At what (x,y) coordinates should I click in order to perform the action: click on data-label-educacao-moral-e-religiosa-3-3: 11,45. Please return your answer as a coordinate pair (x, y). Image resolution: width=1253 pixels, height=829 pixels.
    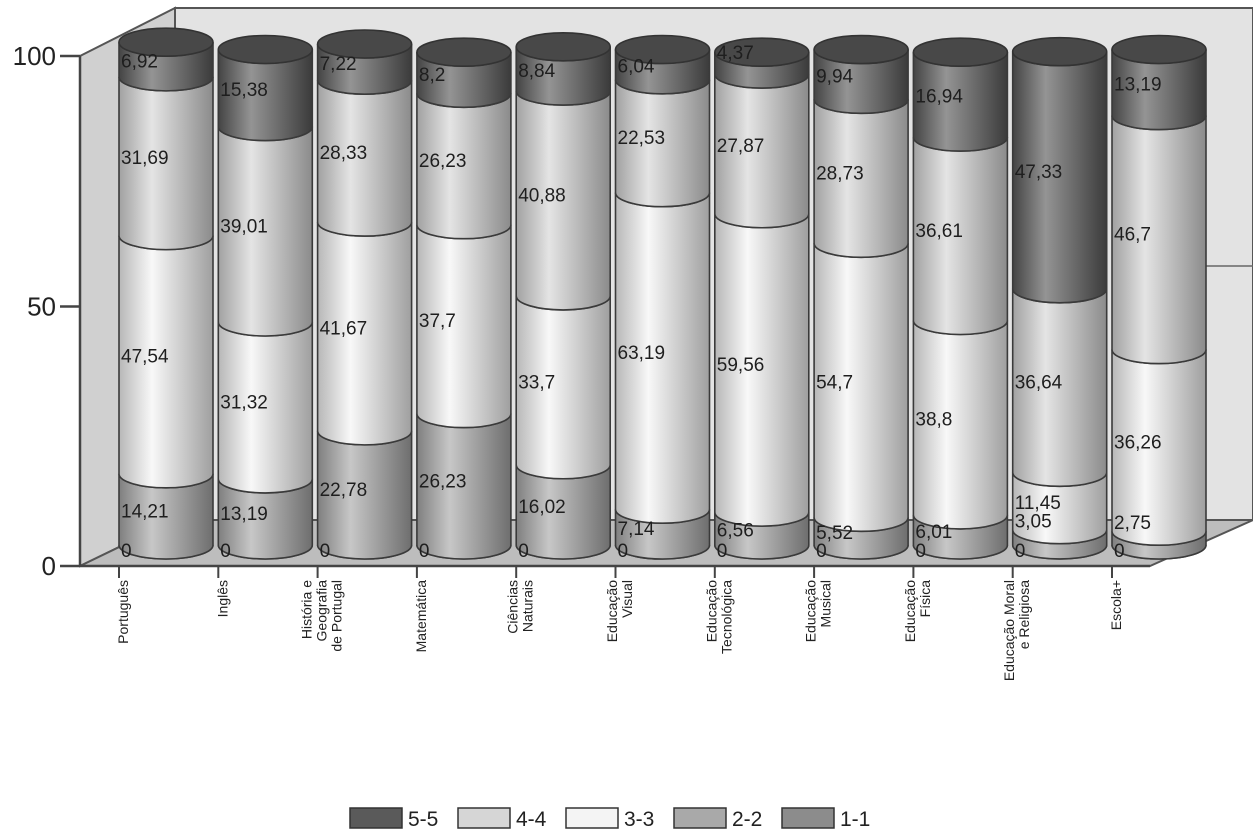
    Looking at the image, I should click on (1038, 503).